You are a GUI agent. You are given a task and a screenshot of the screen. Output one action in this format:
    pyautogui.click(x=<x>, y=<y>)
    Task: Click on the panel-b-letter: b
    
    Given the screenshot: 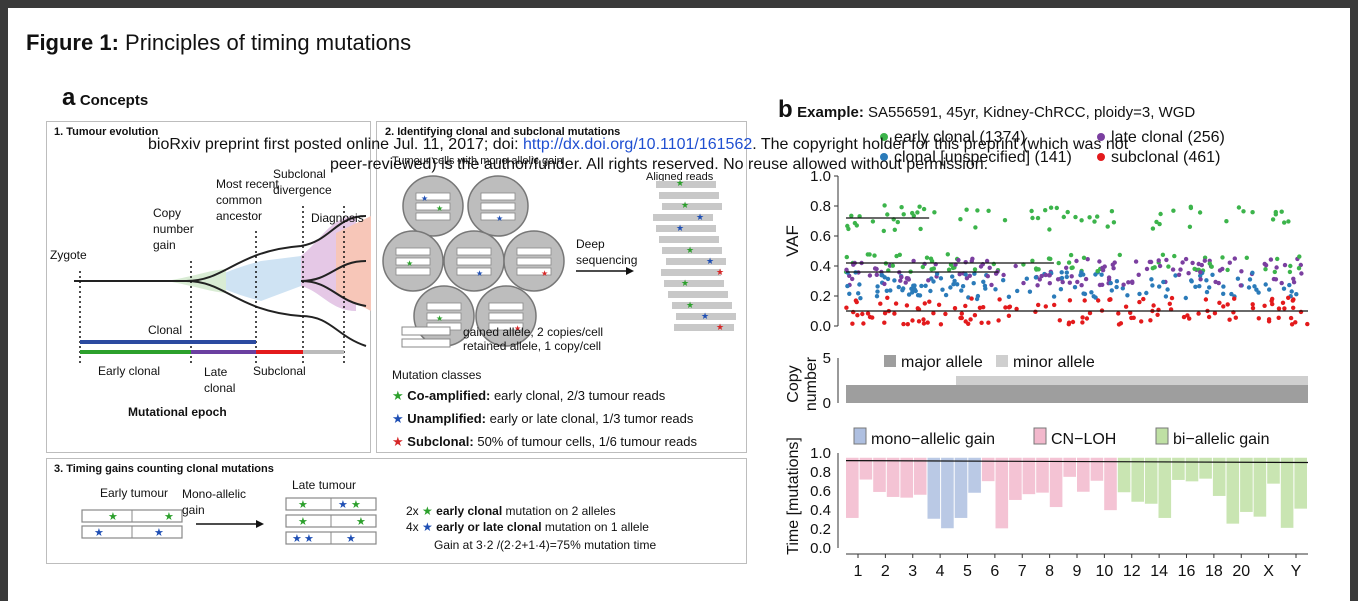 What is the action you would take?
    pyautogui.click(x=785, y=109)
    